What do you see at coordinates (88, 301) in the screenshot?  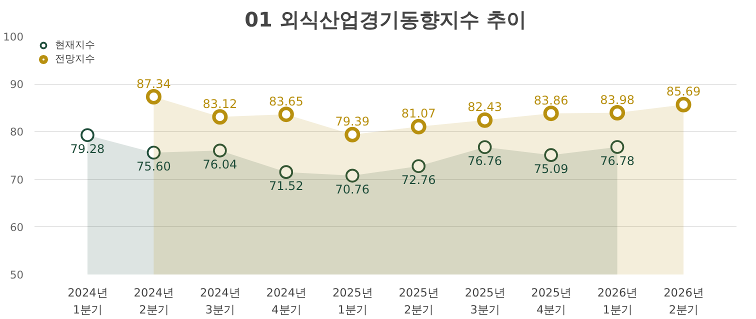 I see `x-tick-label: 2024년 1분기` at bounding box center [88, 301].